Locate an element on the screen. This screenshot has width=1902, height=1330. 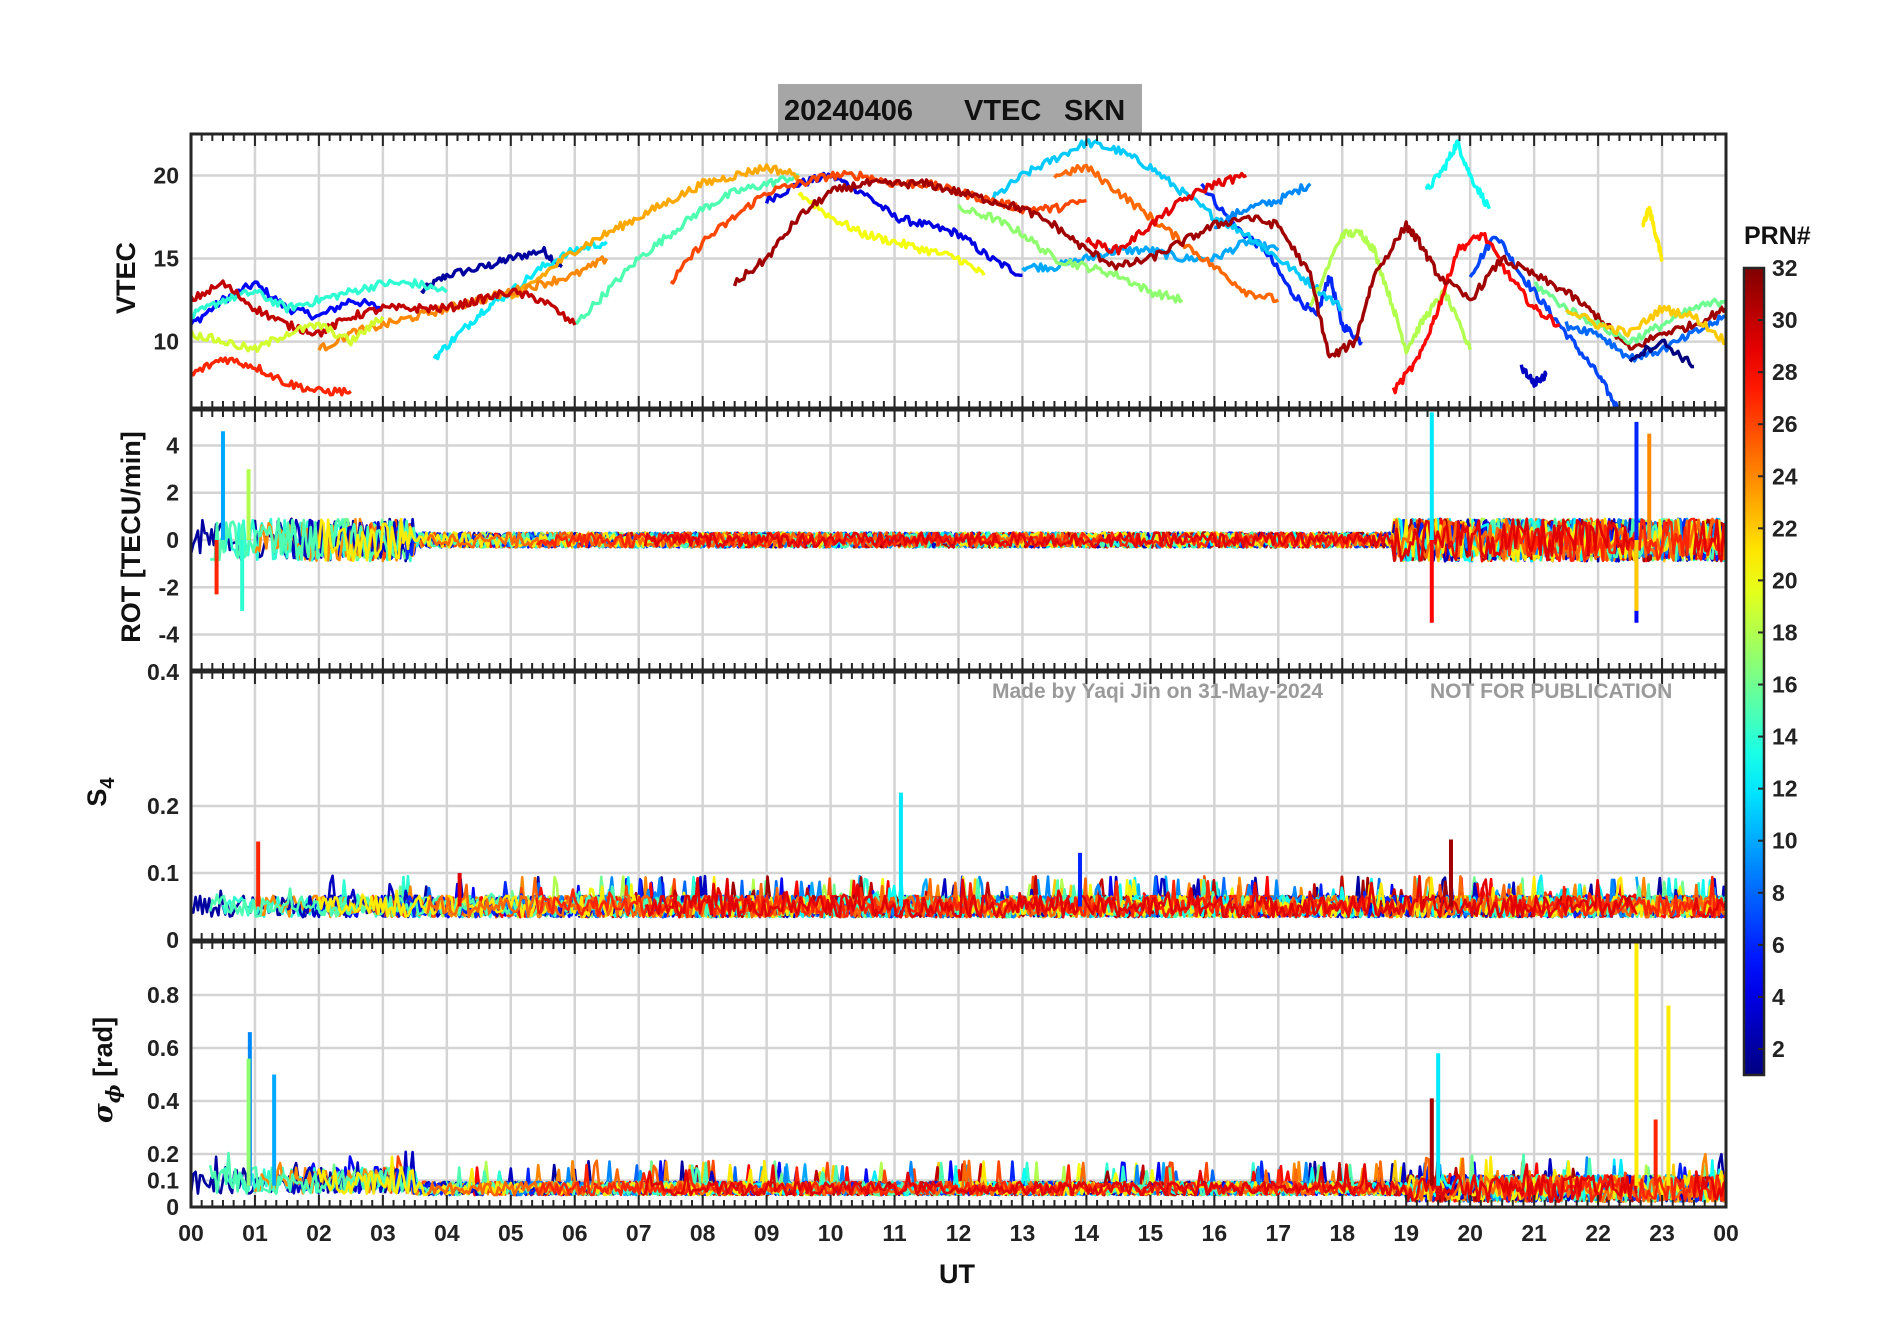
colorbar-tick-label: 8 is located at coordinates (1778, 893).